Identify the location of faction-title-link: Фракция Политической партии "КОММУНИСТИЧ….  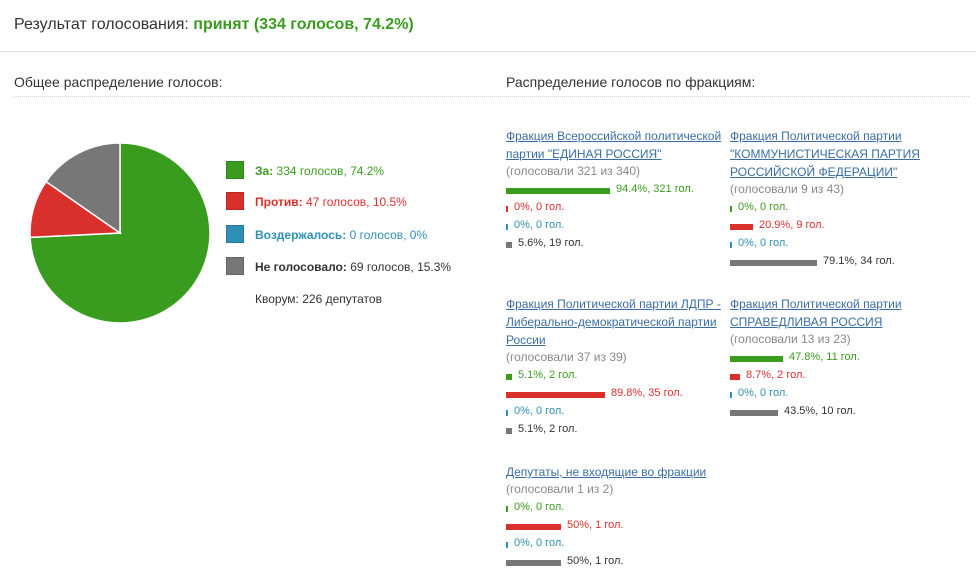
(825, 154).